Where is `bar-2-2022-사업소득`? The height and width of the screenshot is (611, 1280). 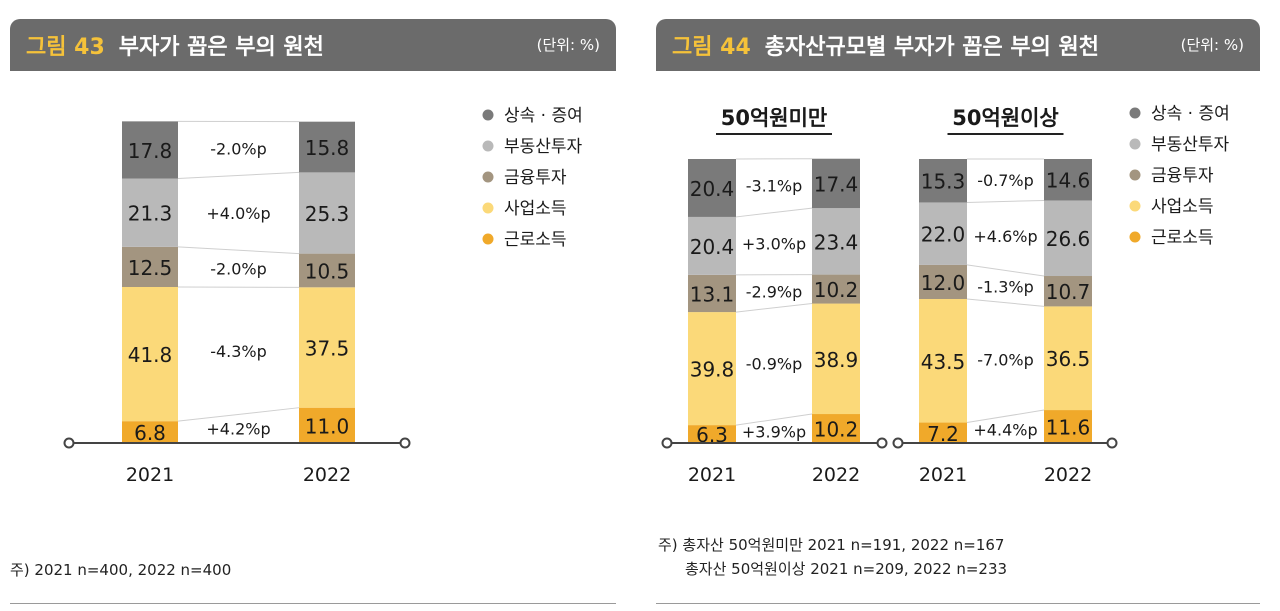
bar-2-2022-사업소득 is located at coordinates (1068, 358).